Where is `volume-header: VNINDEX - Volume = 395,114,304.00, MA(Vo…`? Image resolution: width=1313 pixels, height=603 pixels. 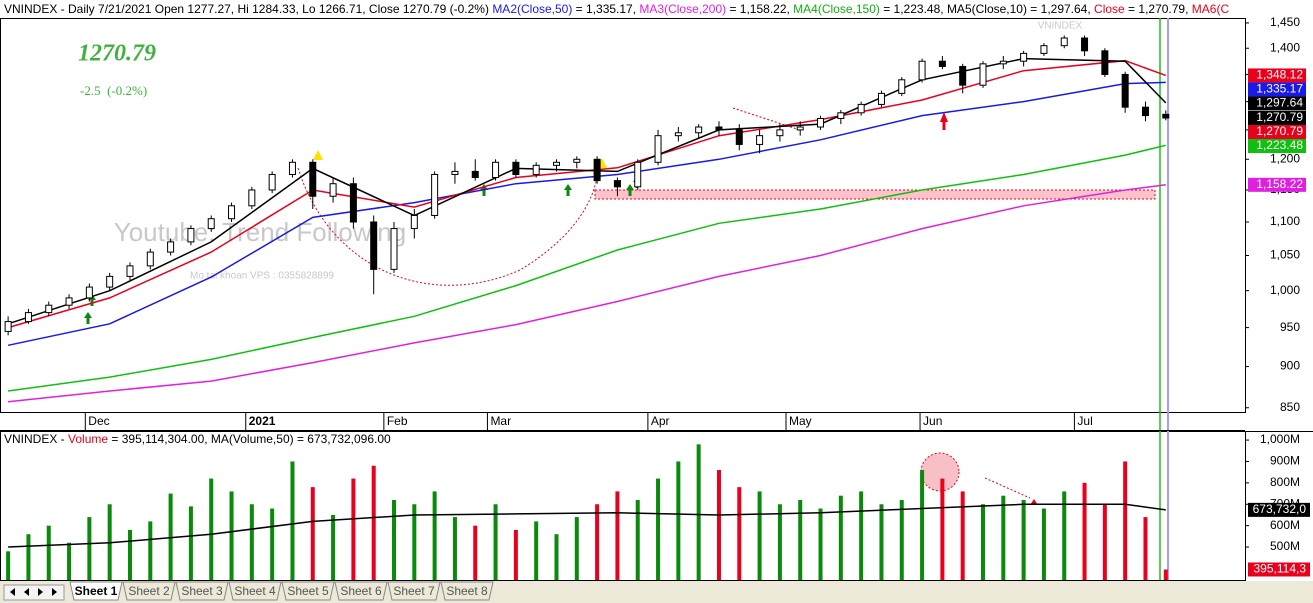
volume-header: VNINDEX - Volume = 395,114,304.00, MA(Vo… is located at coordinates (197, 439).